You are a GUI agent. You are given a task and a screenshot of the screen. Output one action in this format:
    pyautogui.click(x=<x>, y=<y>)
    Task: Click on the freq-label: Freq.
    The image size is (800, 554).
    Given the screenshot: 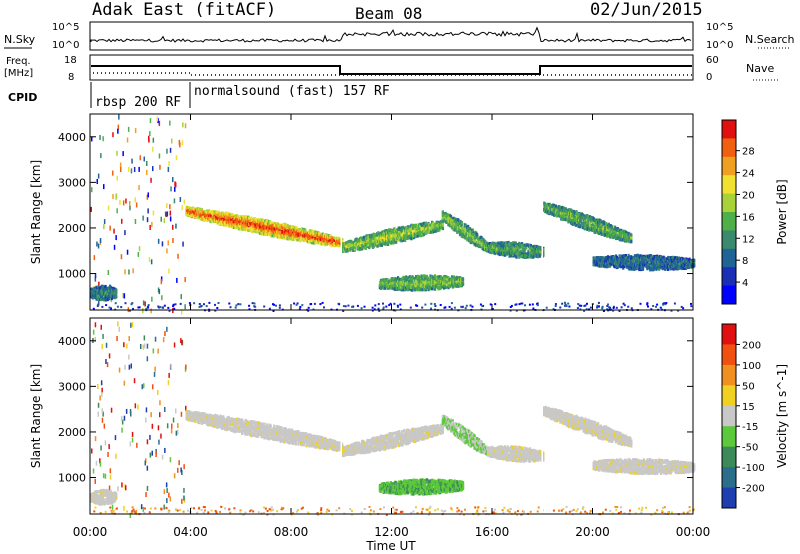 What is the action you would take?
    pyautogui.click(x=18, y=61)
    